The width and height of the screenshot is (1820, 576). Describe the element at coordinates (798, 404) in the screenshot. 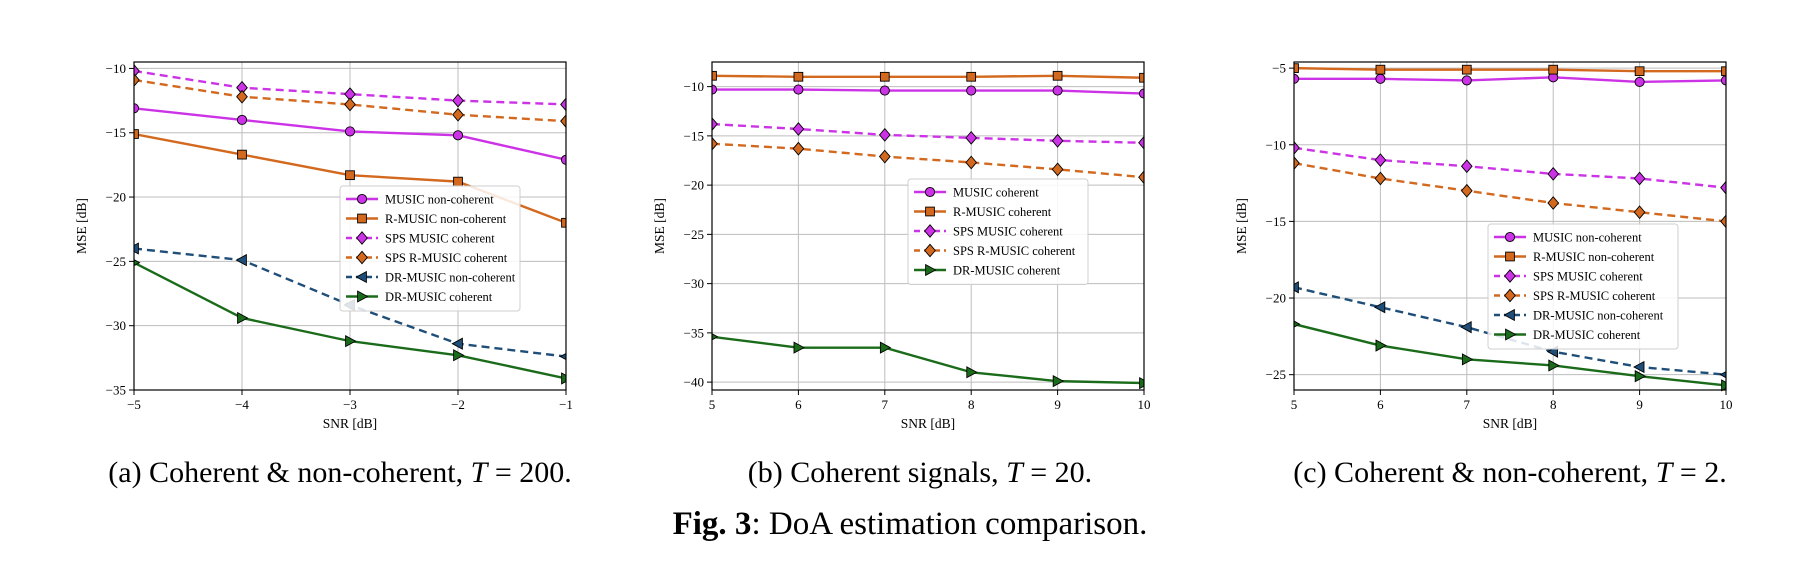

I see `x-tick-label: 6` at that location.